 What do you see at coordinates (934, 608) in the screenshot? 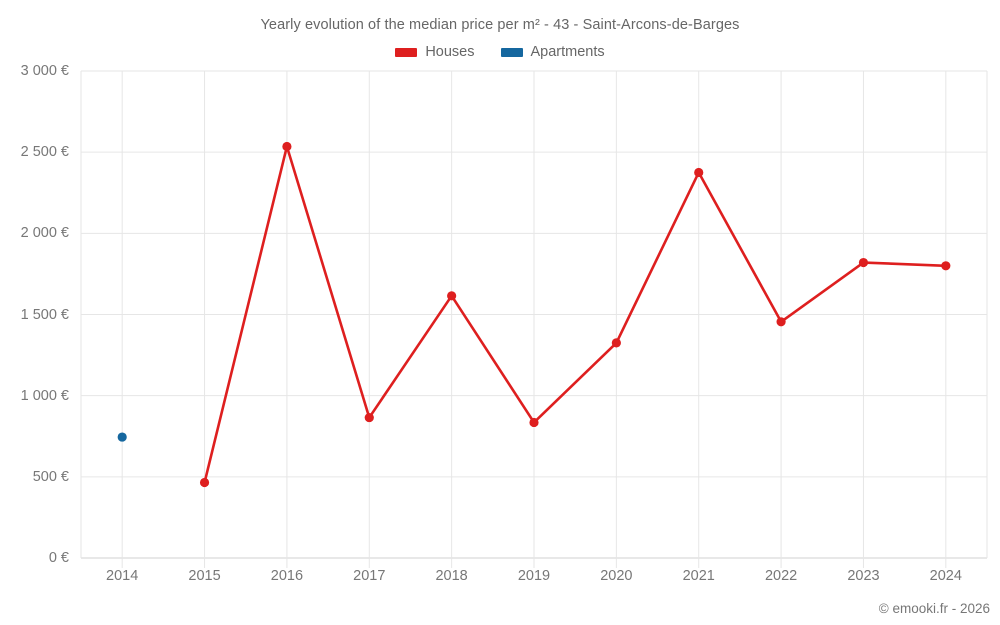
I see `chart-footer-credit: © emooki.fr - 2026` at bounding box center [934, 608].